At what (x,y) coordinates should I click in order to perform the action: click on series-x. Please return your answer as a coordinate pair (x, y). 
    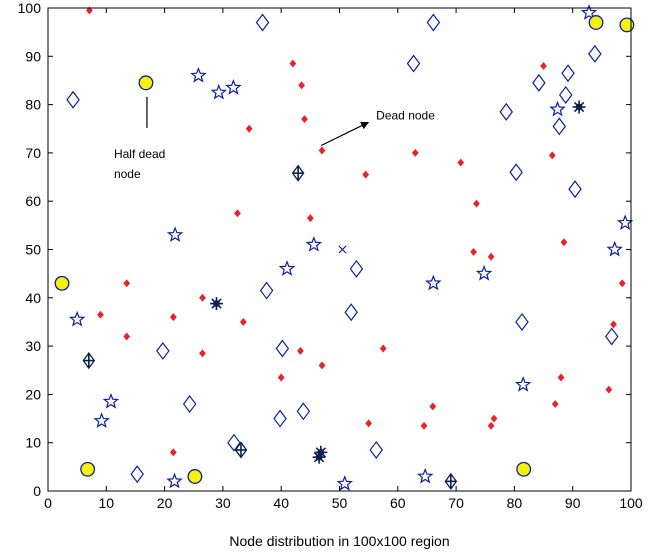
    Looking at the image, I should click on (342, 249).